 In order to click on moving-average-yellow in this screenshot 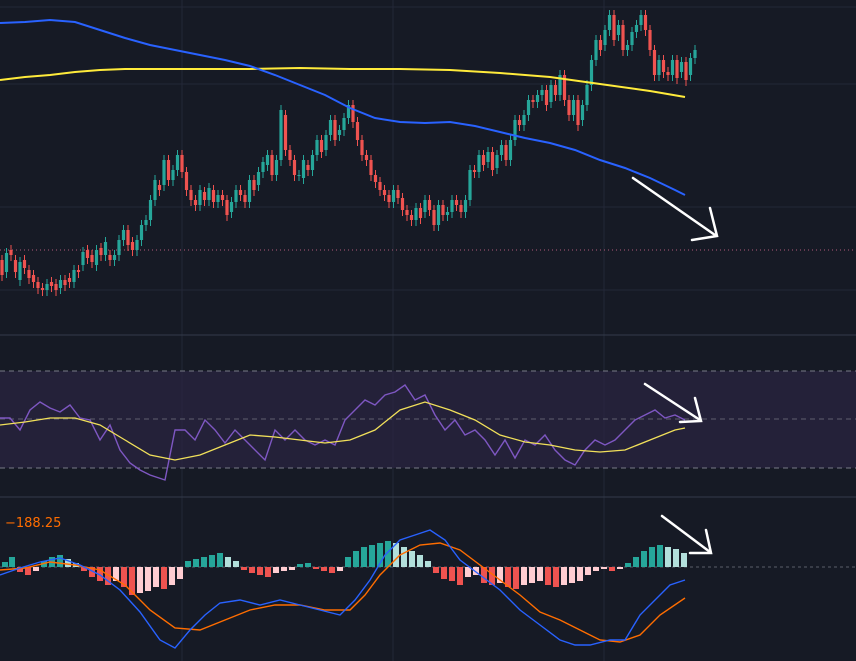, I will do `click(343, 82)`.